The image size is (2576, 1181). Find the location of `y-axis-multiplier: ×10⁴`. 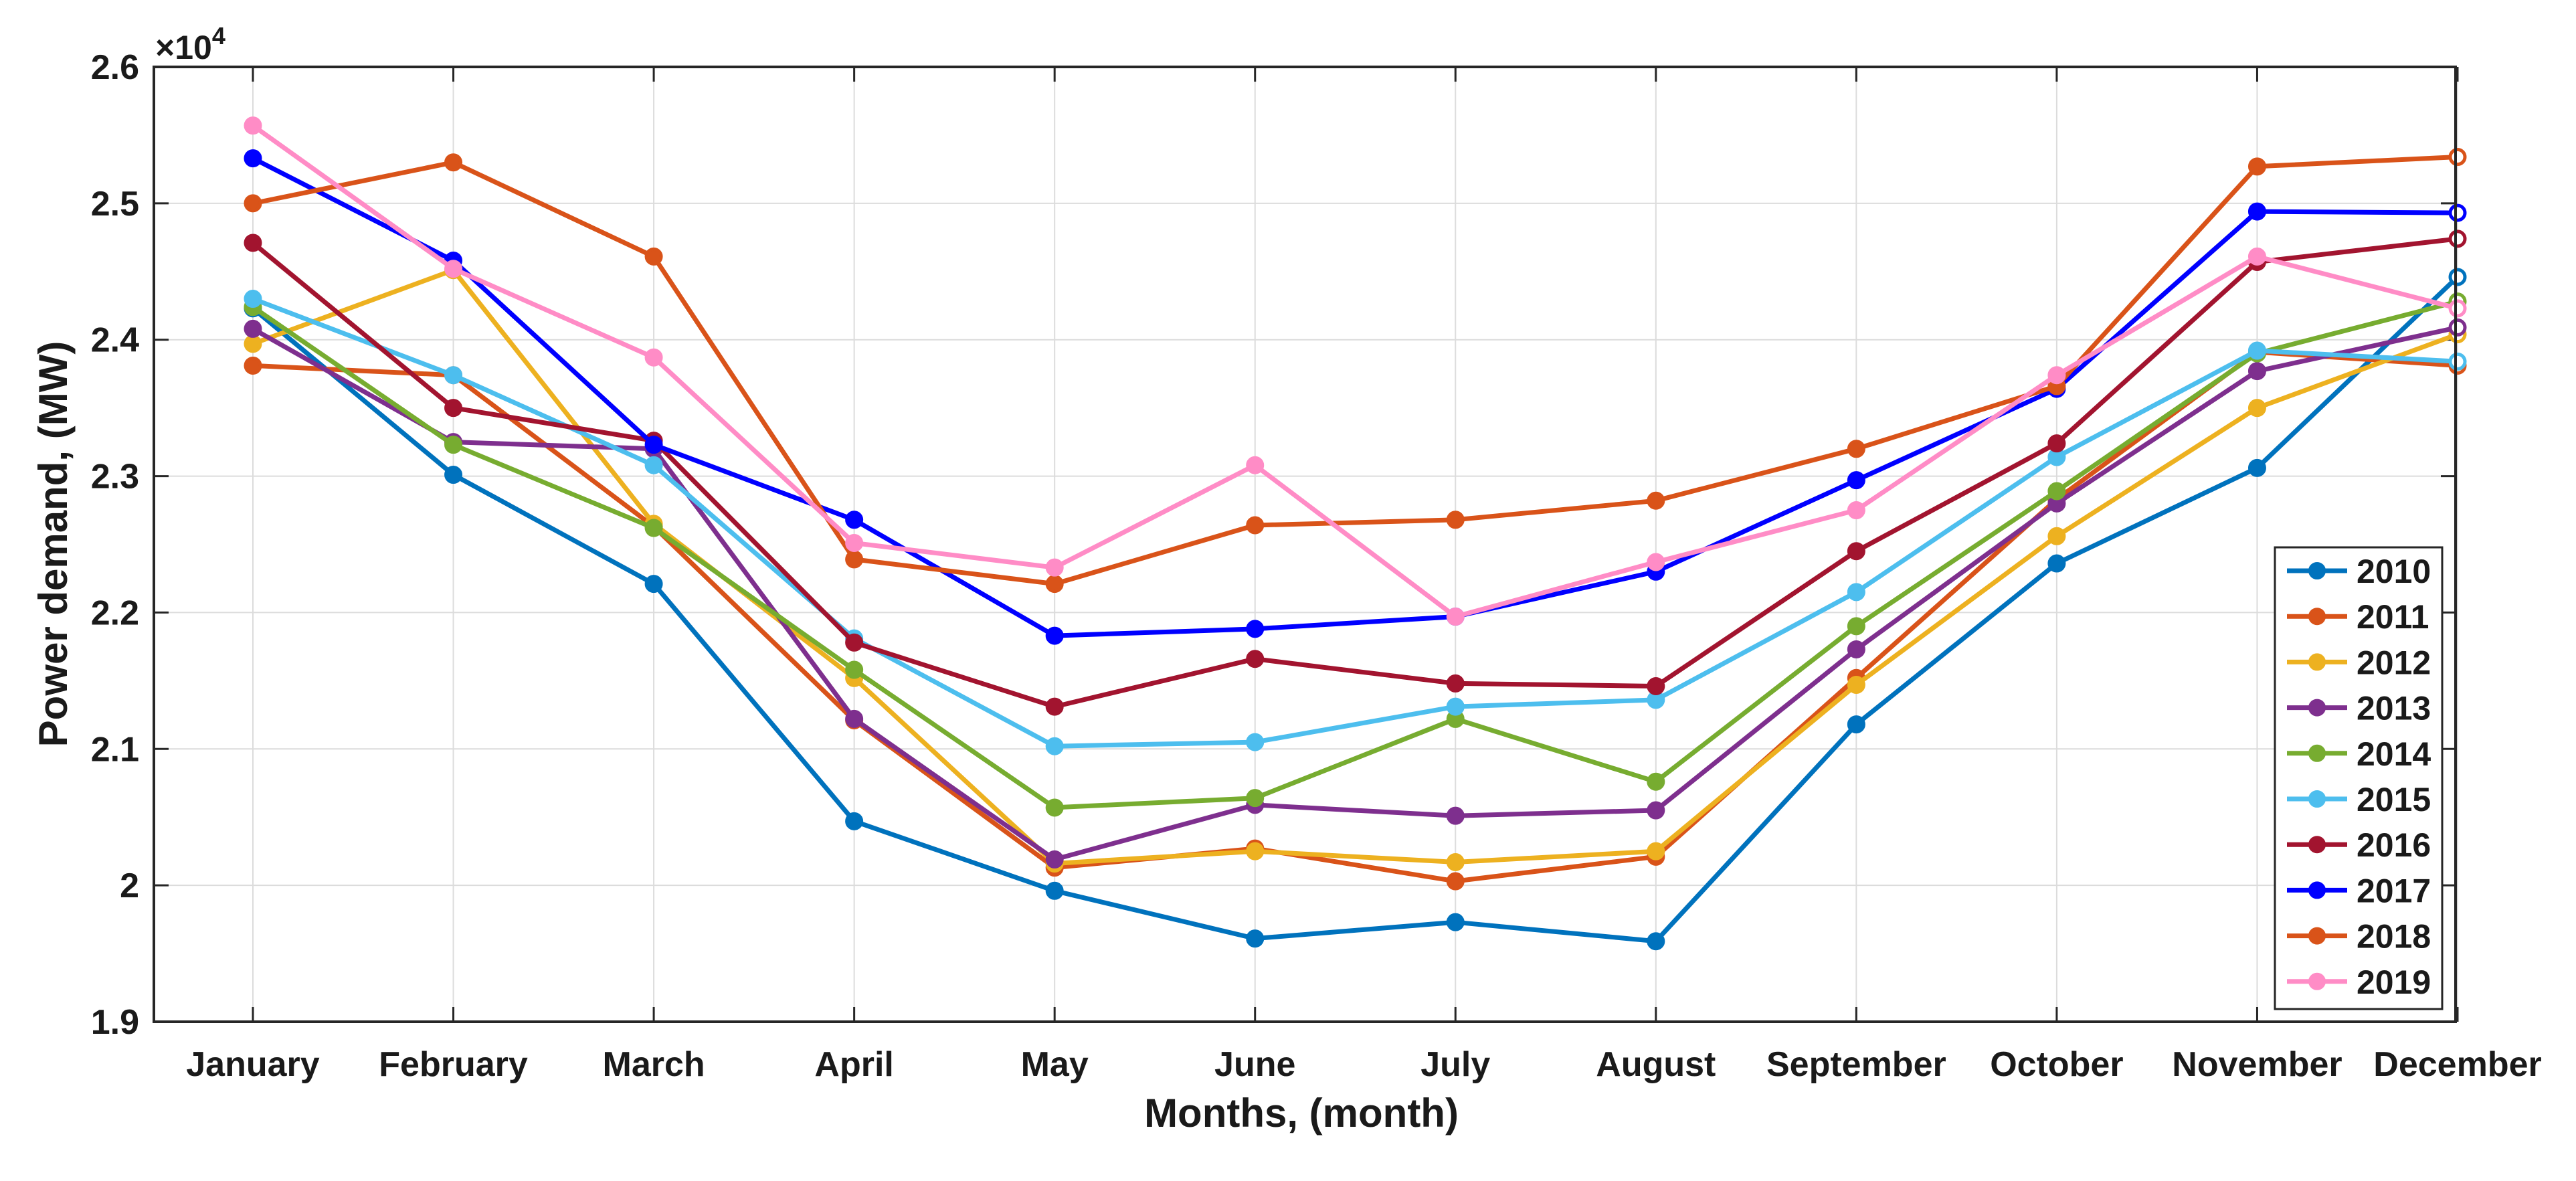

y-axis-multiplier: ×10⁴ is located at coordinates (190, 44).